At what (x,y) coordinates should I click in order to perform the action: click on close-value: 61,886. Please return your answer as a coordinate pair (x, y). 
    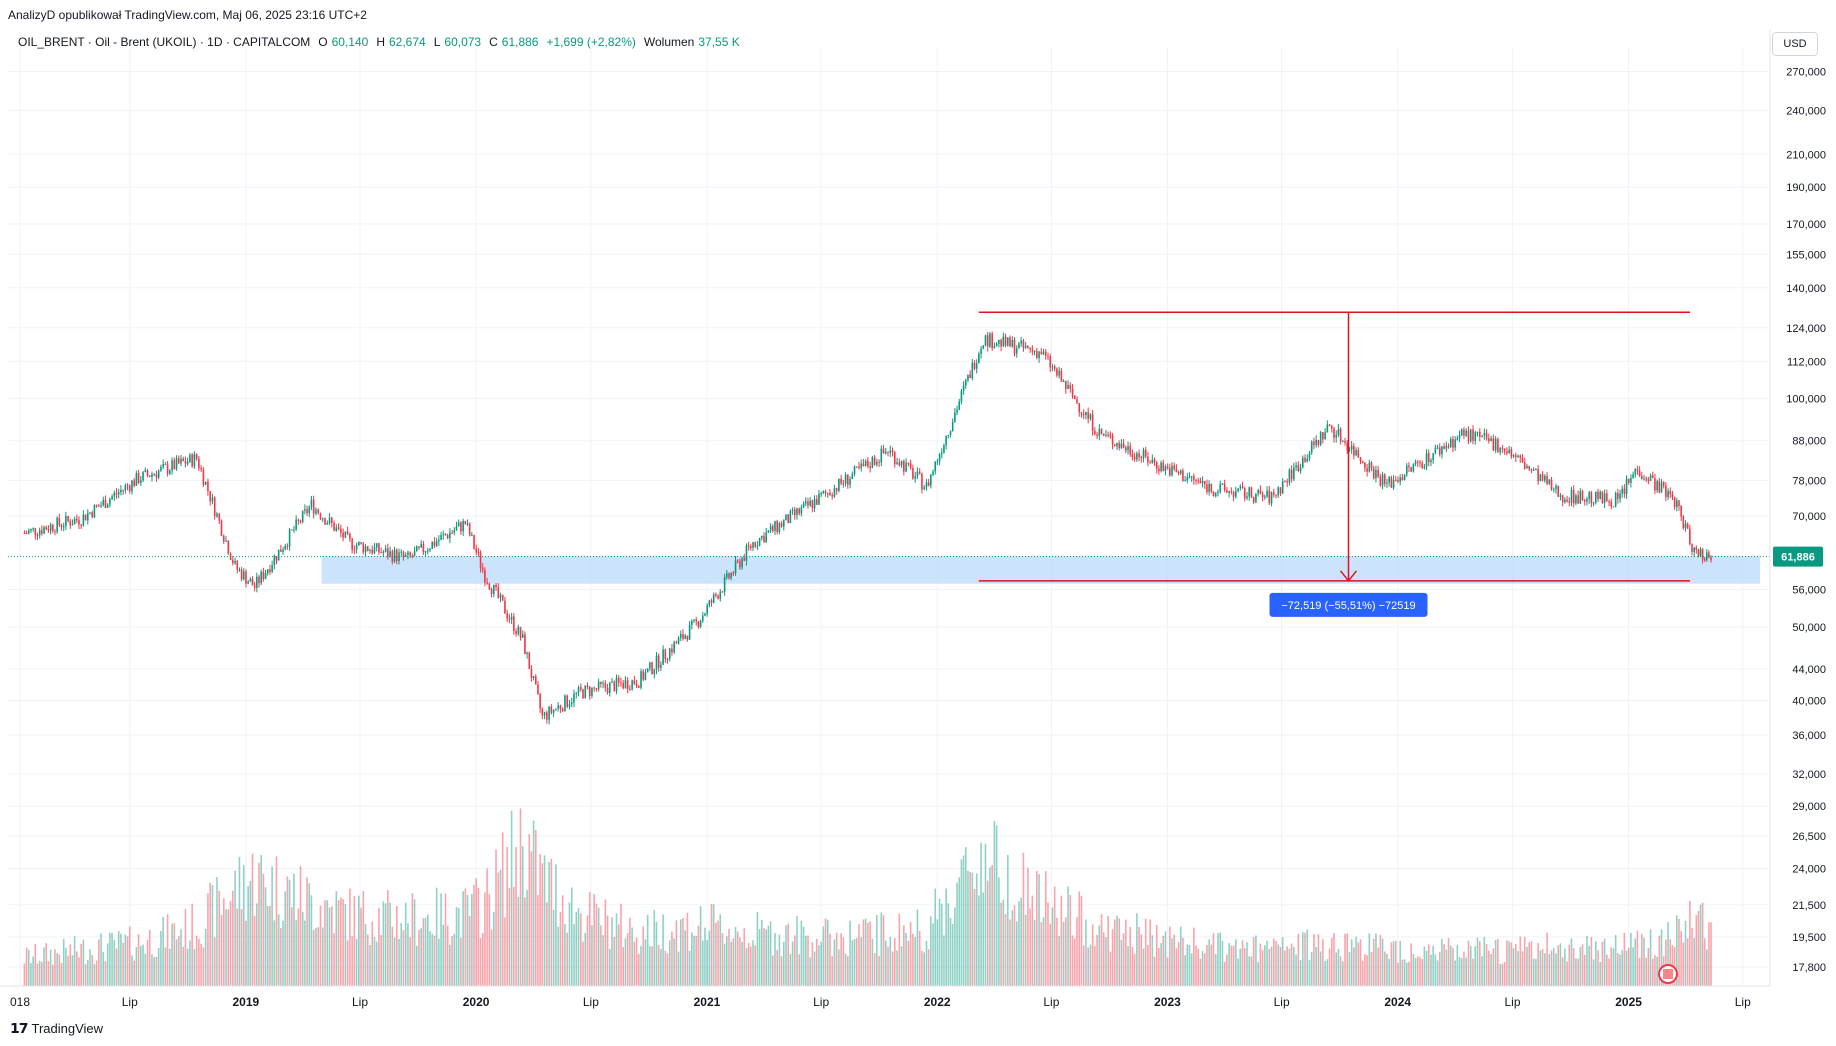
    Looking at the image, I should click on (520, 42).